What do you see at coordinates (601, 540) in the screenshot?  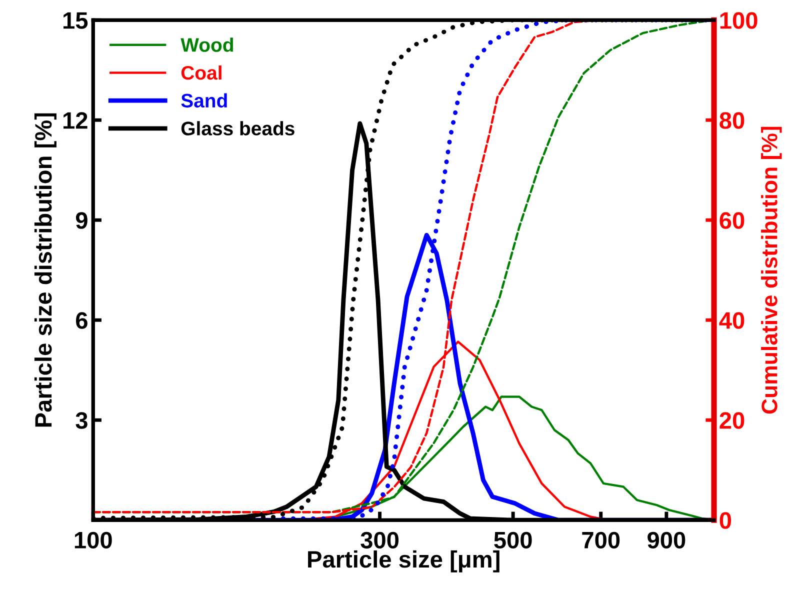 I see `x-tick-label: 700` at bounding box center [601, 540].